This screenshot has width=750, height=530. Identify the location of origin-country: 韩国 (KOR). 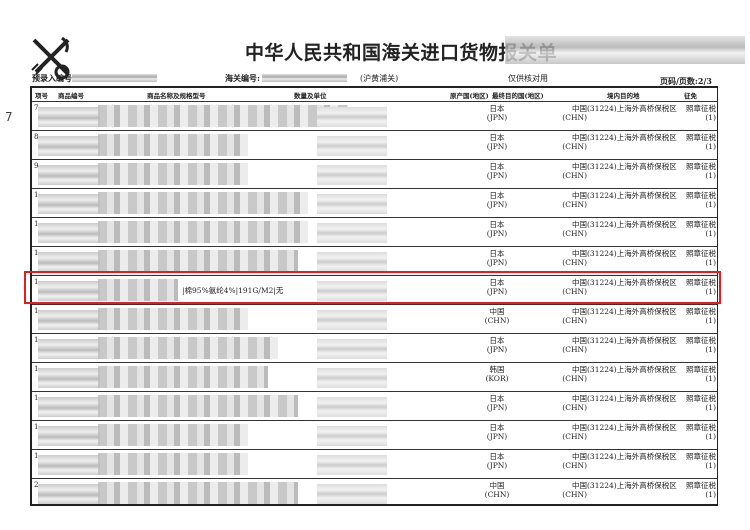
(497, 374).